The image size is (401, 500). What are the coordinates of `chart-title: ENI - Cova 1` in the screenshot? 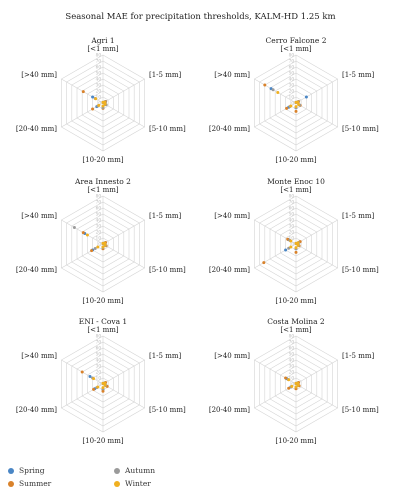 It's located at (103, 321).